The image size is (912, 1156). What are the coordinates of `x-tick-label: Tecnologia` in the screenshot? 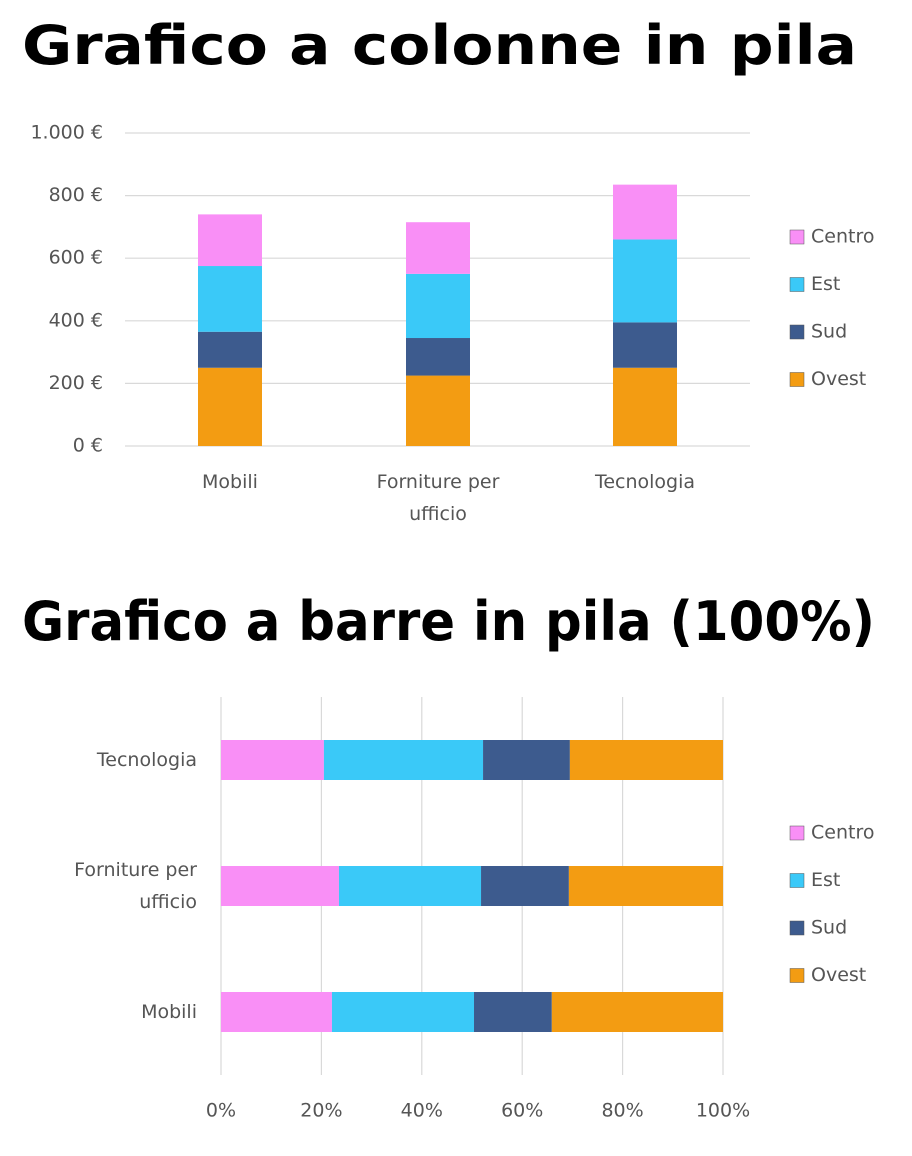 It's located at (645, 482).